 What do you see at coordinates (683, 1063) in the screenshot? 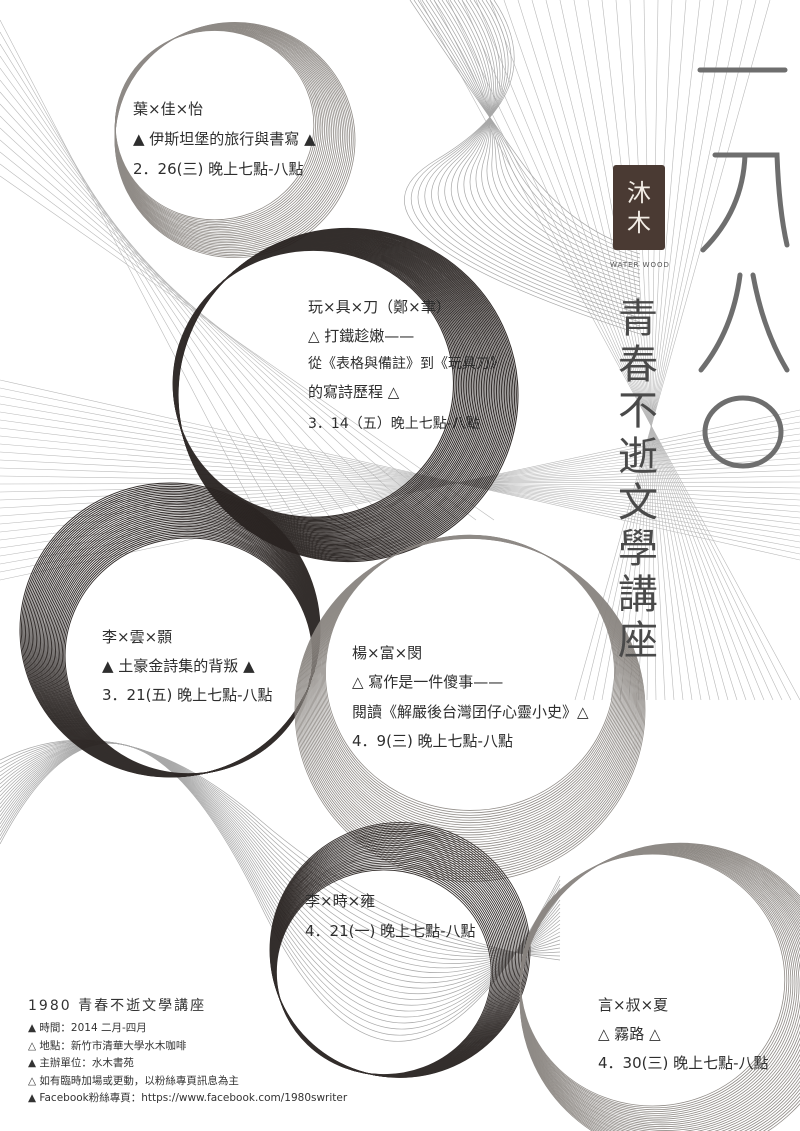
I see `event-date: 4．30(三) 晚上七點-八點` at bounding box center [683, 1063].